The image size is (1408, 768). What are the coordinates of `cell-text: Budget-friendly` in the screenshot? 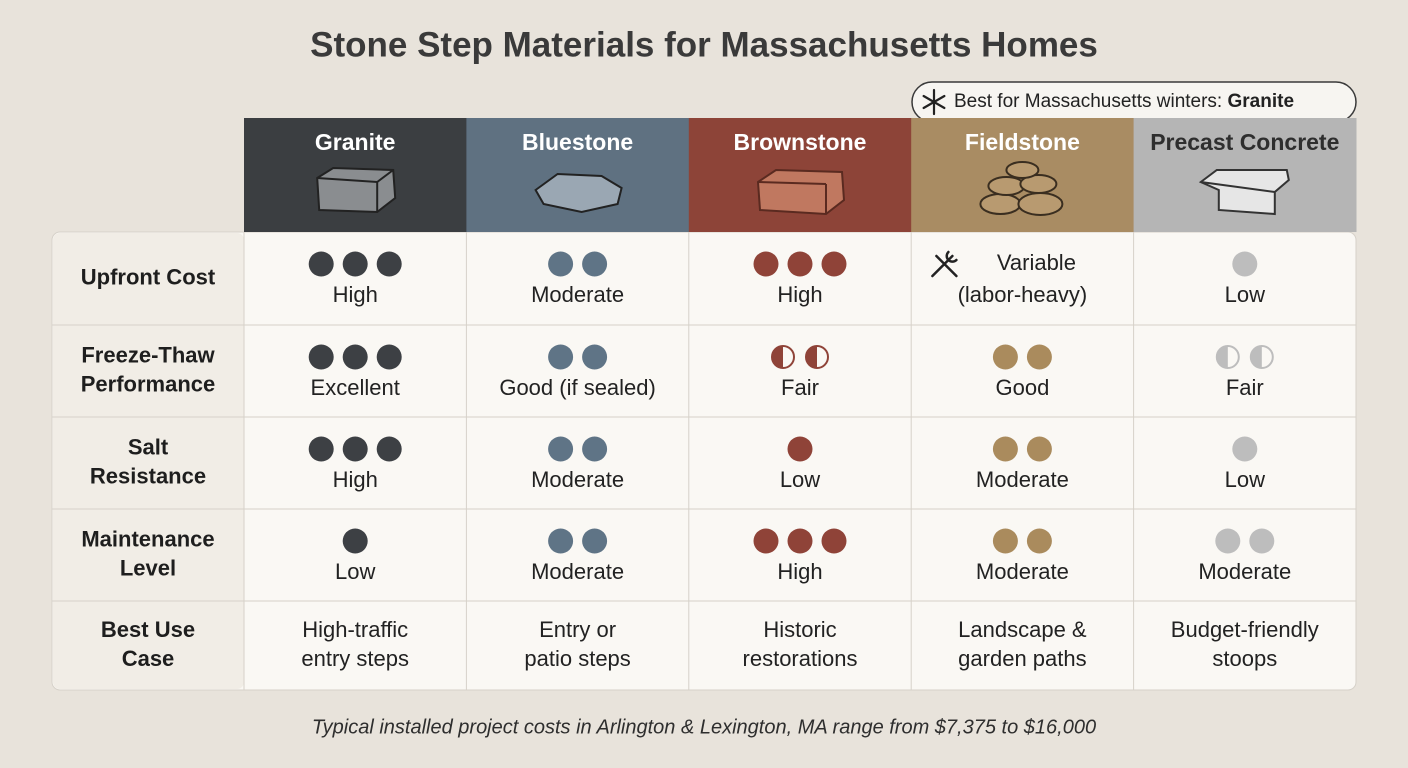 It's located at (1245, 629).